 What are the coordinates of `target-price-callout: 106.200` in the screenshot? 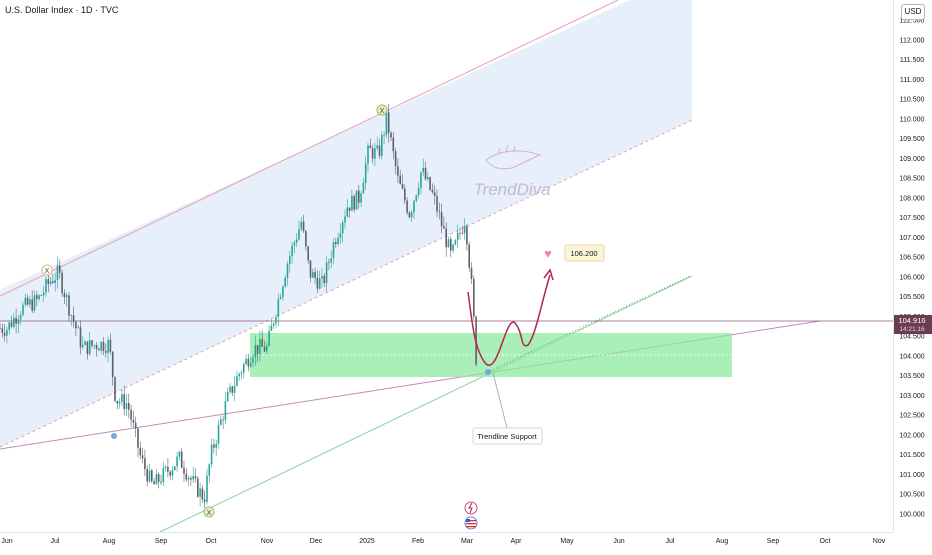 It's located at (584, 253).